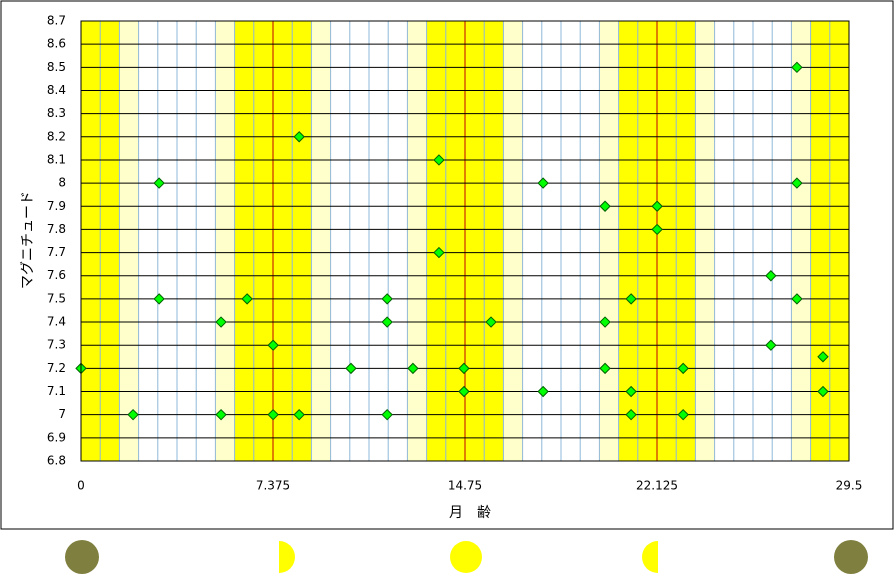 This screenshot has height=582, width=896. I want to click on y-tick-label: 8.1, so click(56, 159).